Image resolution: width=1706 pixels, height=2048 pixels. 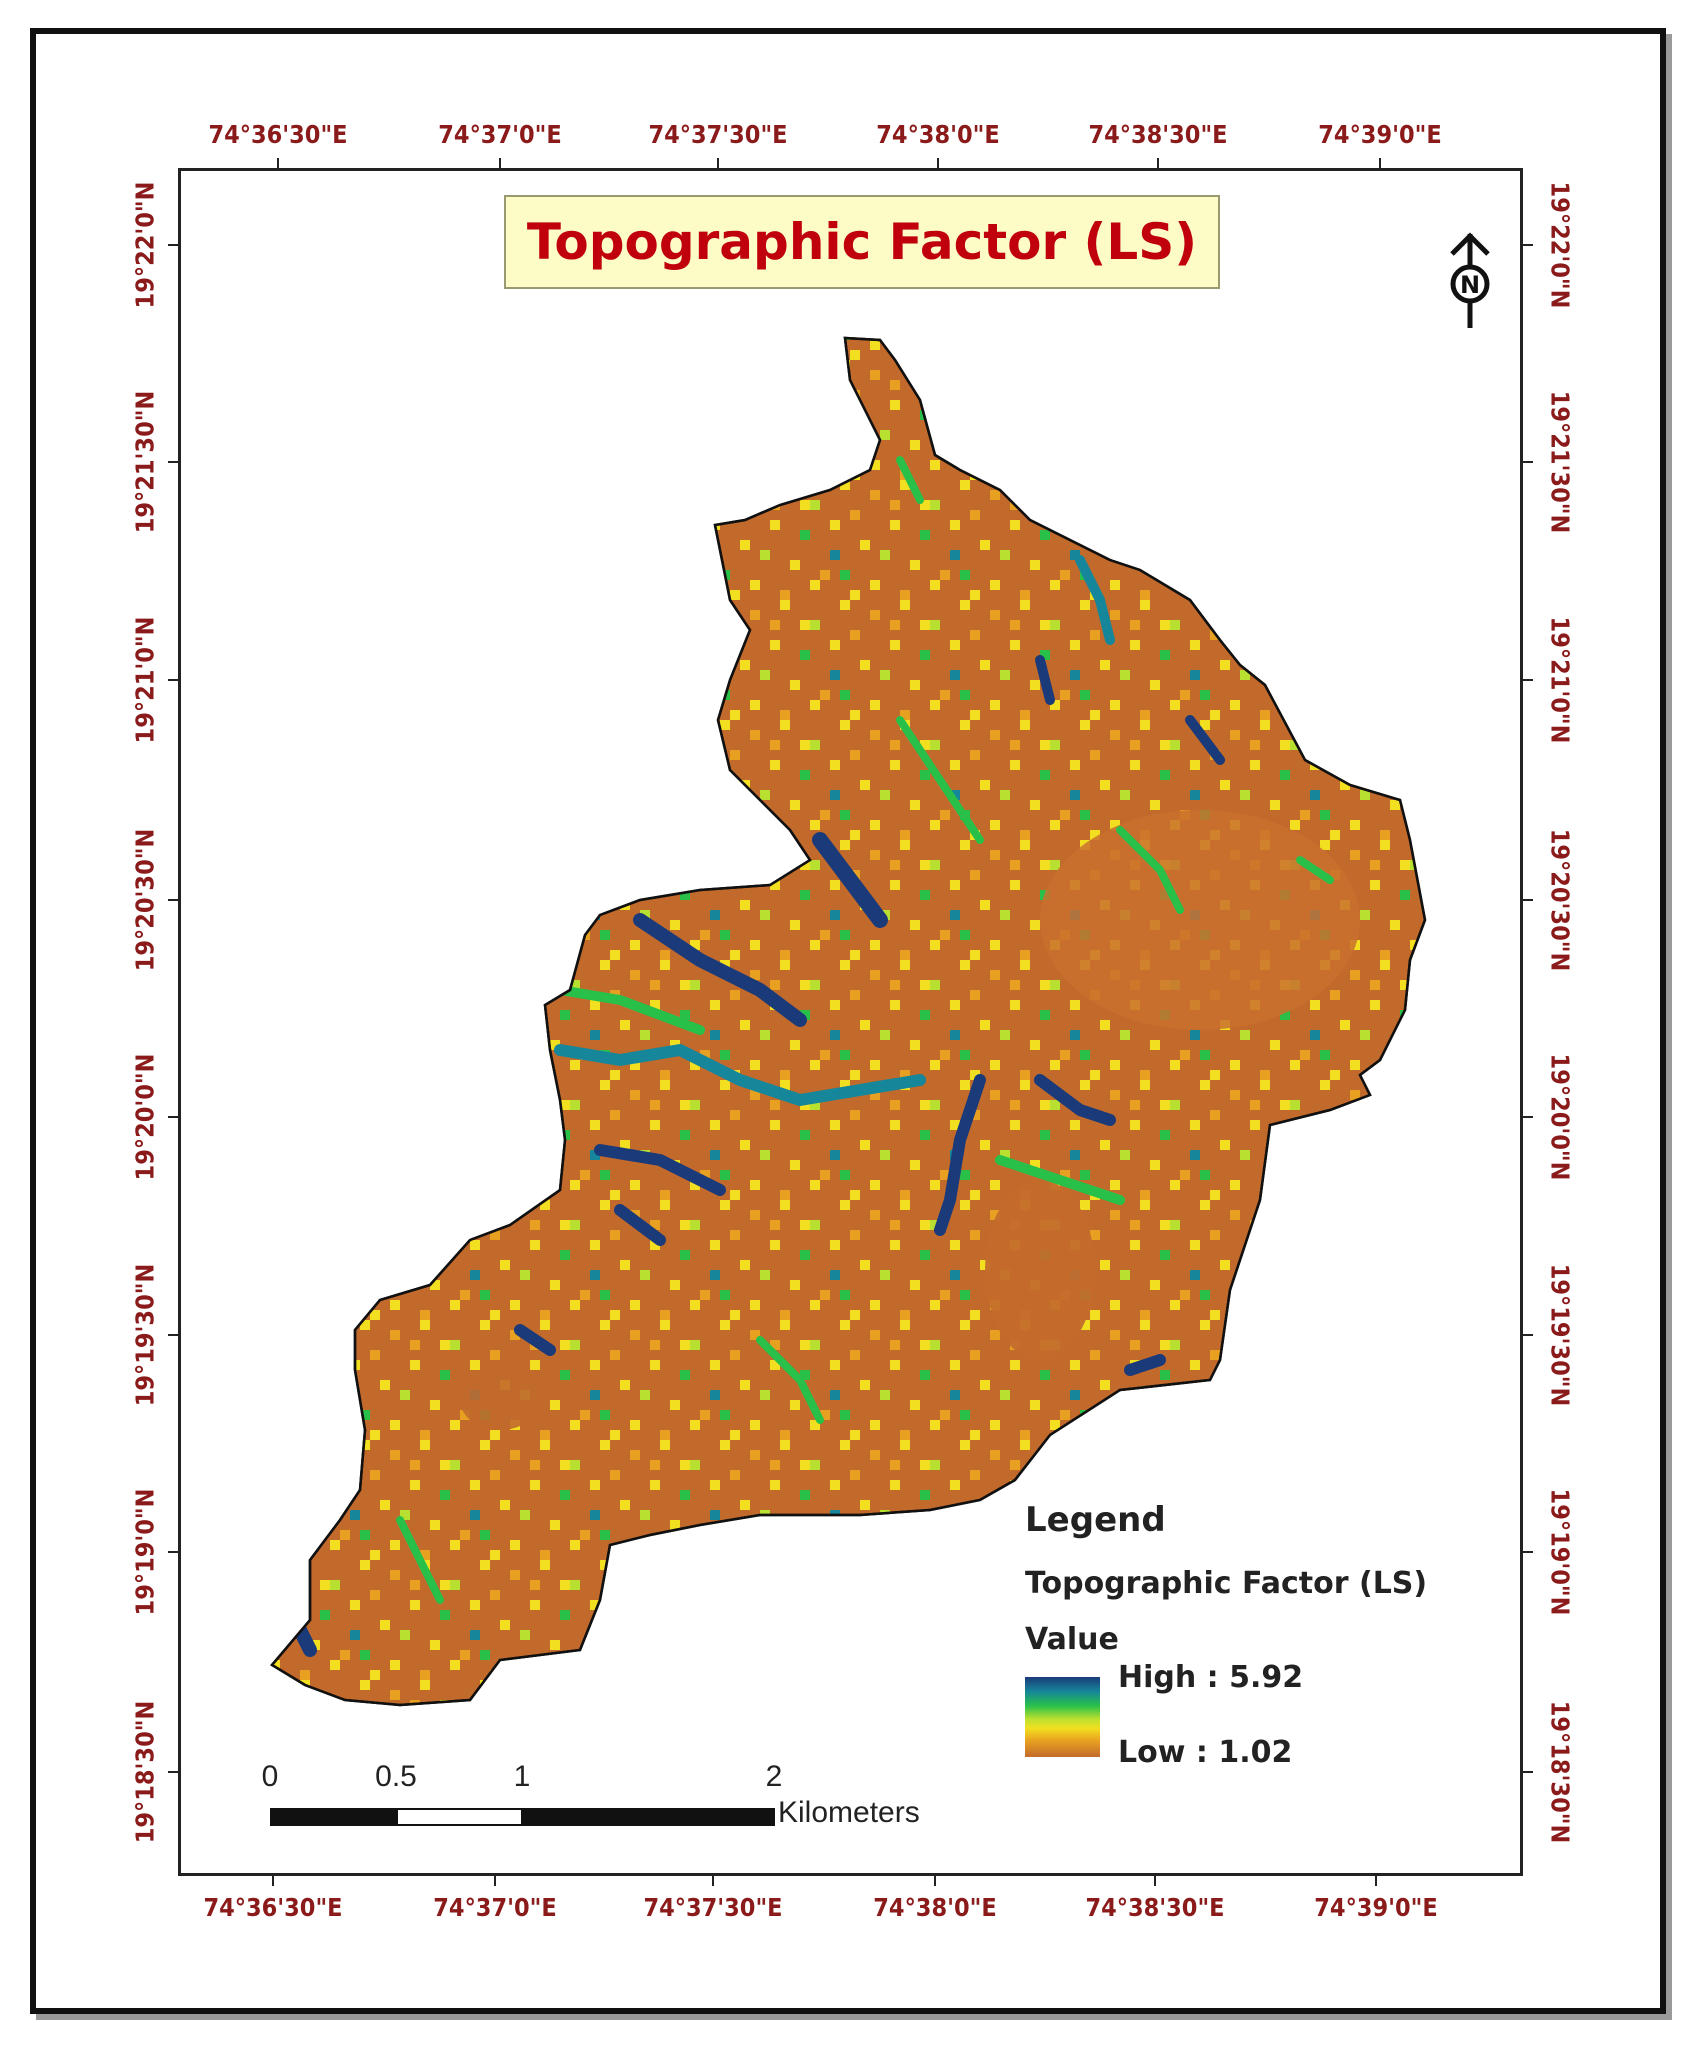 What do you see at coordinates (273, 1907) in the screenshot?
I see `lon-label-bottom-1: 74°36'30"E` at bounding box center [273, 1907].